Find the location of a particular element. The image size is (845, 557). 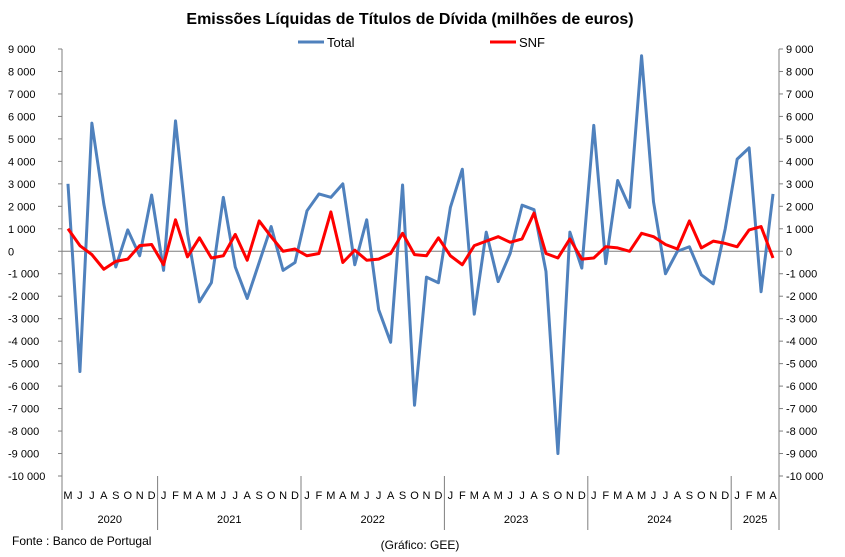

y-tick-label-left: -6 000 is located at coordinates (23, 387).